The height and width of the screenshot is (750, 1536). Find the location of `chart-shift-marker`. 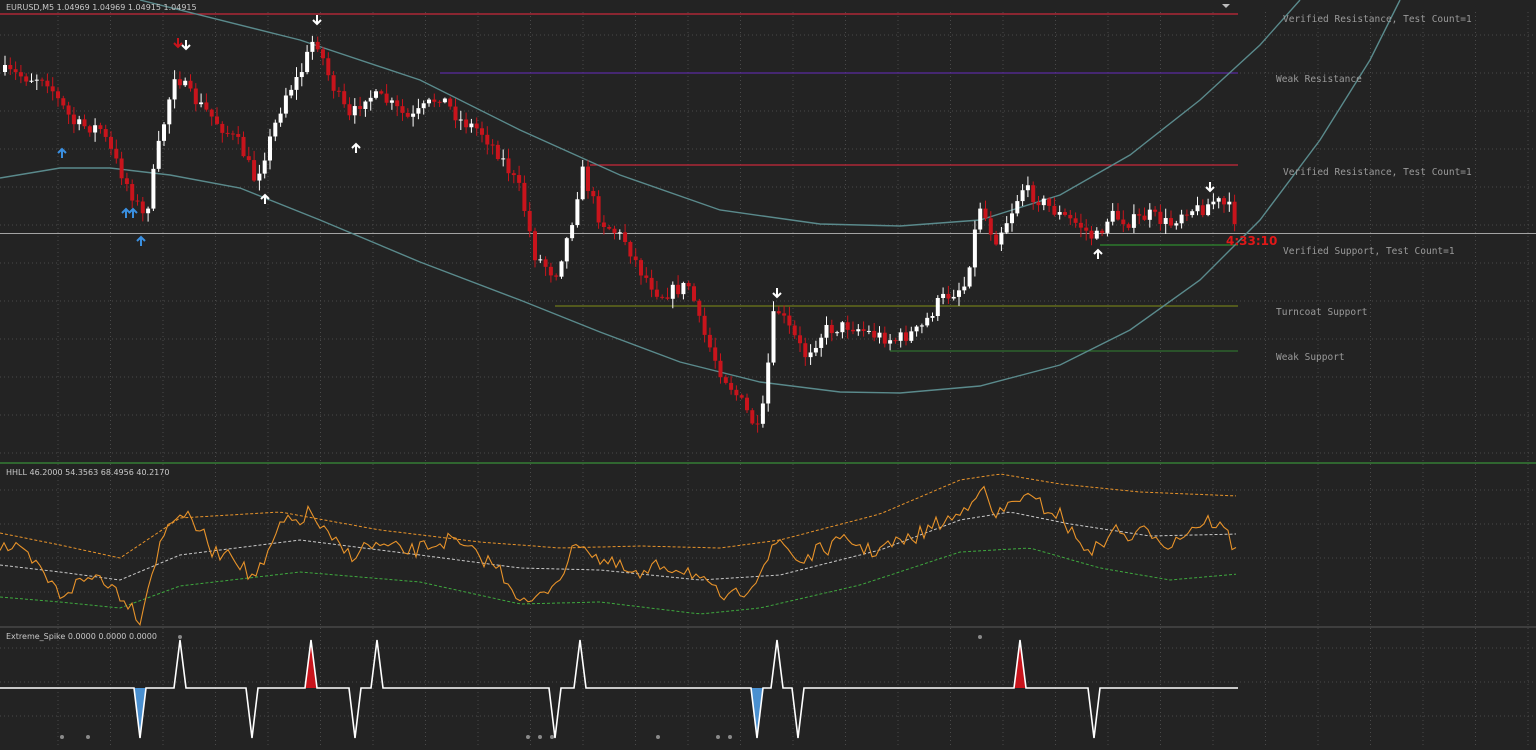

chart-shift-marker is located at coordinates (1226, 6).